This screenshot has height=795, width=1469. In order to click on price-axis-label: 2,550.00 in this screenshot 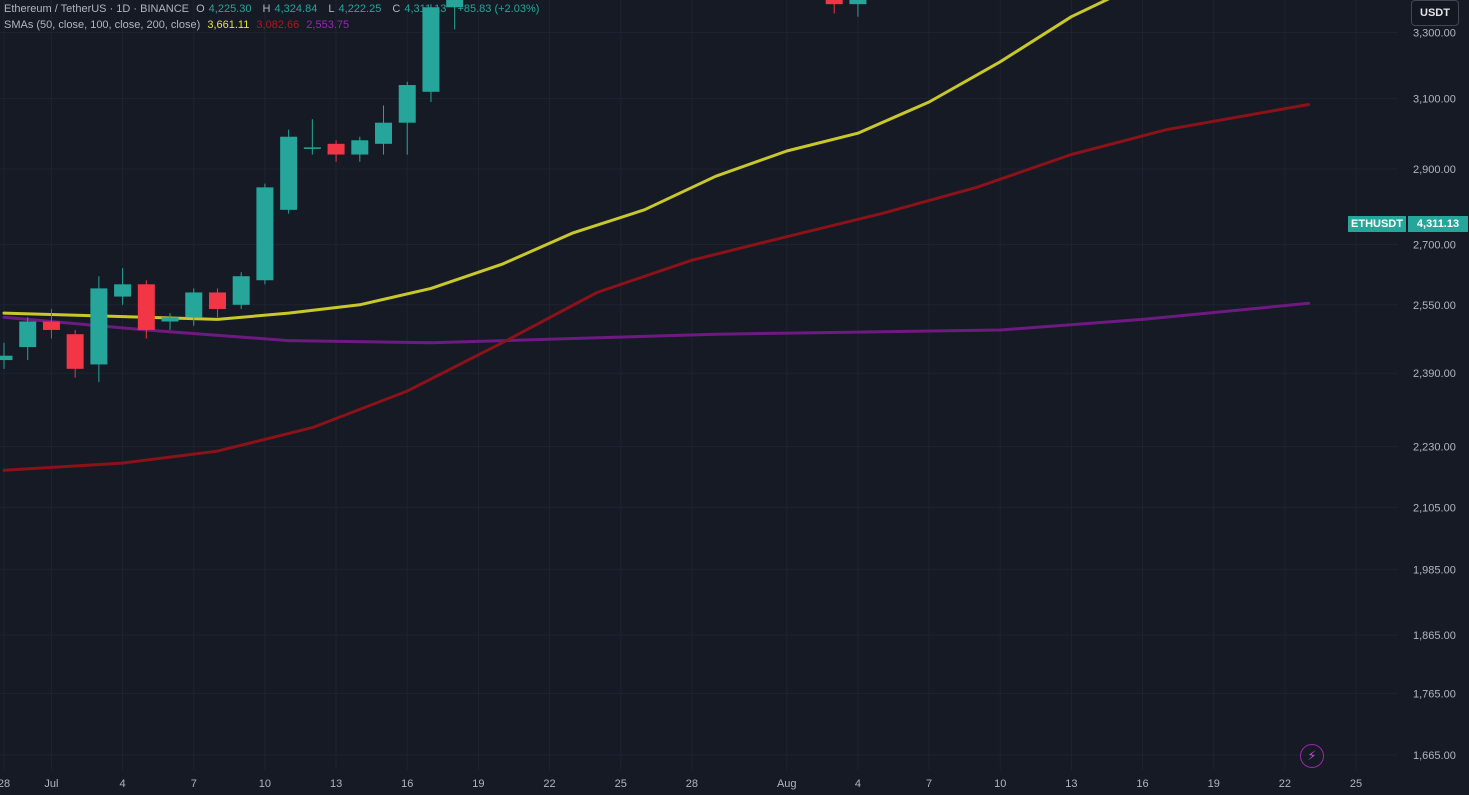, I will do `click(1434, 306)`.